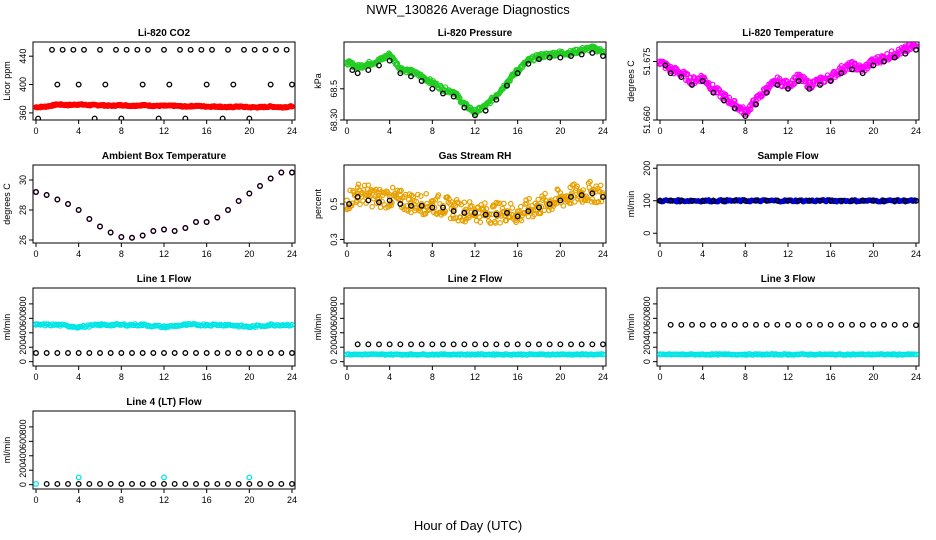 The width and height of the screenshot is (936, 540). I want to click on y-tick-label: 200, so click(23, 347).